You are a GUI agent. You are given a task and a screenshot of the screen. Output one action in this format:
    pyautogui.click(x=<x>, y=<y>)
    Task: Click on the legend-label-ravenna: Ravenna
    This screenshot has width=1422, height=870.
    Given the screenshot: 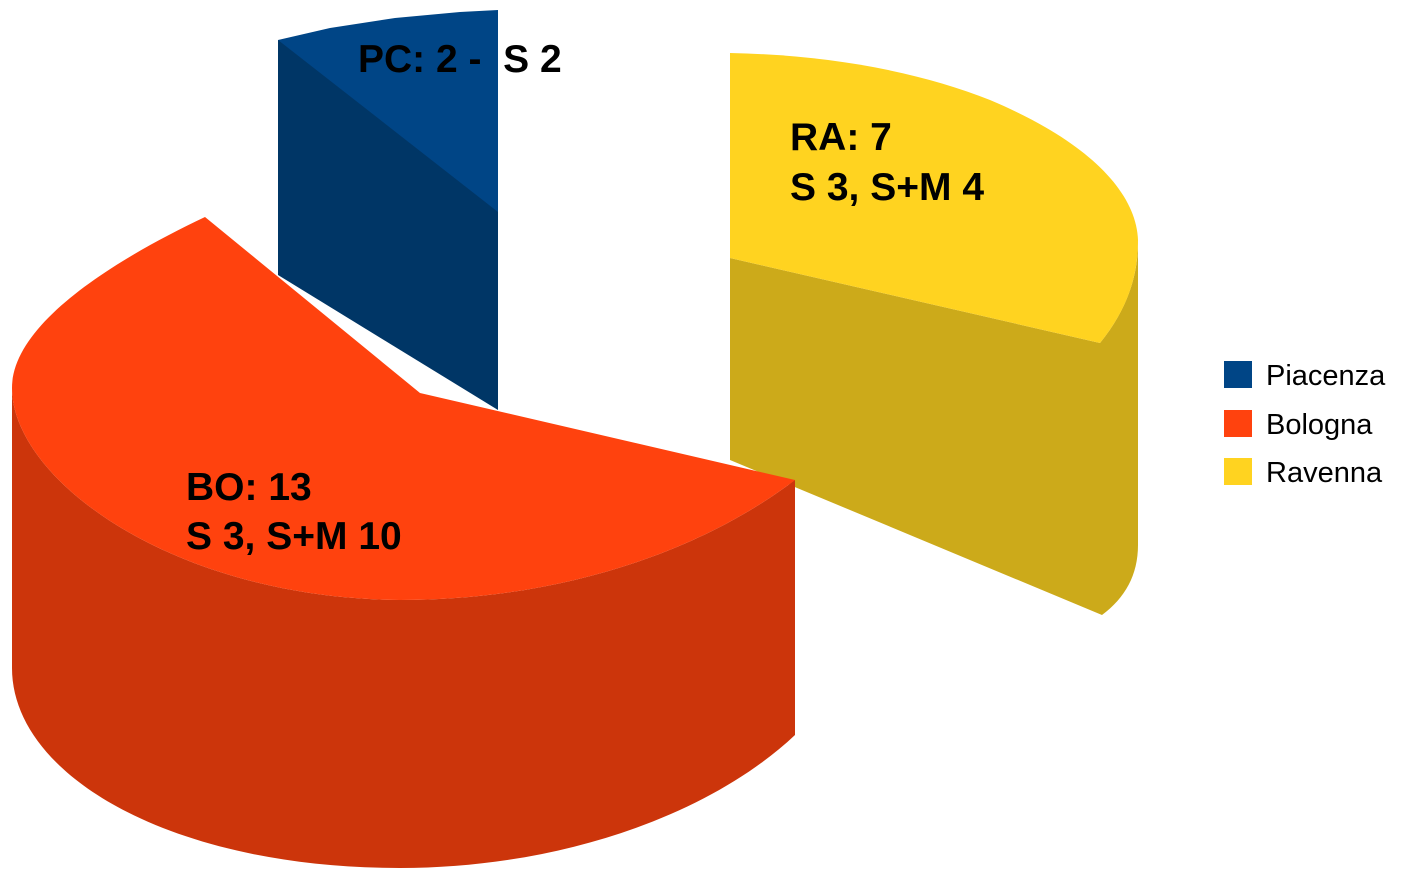 What is the action you would take?
    pyautogui.click(x=1324, y=473)
    